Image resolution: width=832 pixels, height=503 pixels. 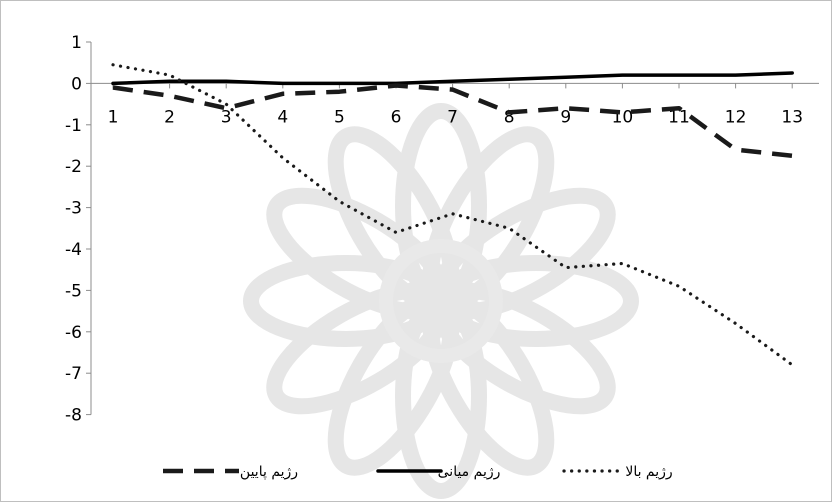 What do you see at coordinates (73, 374) in the screenshot?
I see `y-tick-label: -7` at bounding box center [73, 374].